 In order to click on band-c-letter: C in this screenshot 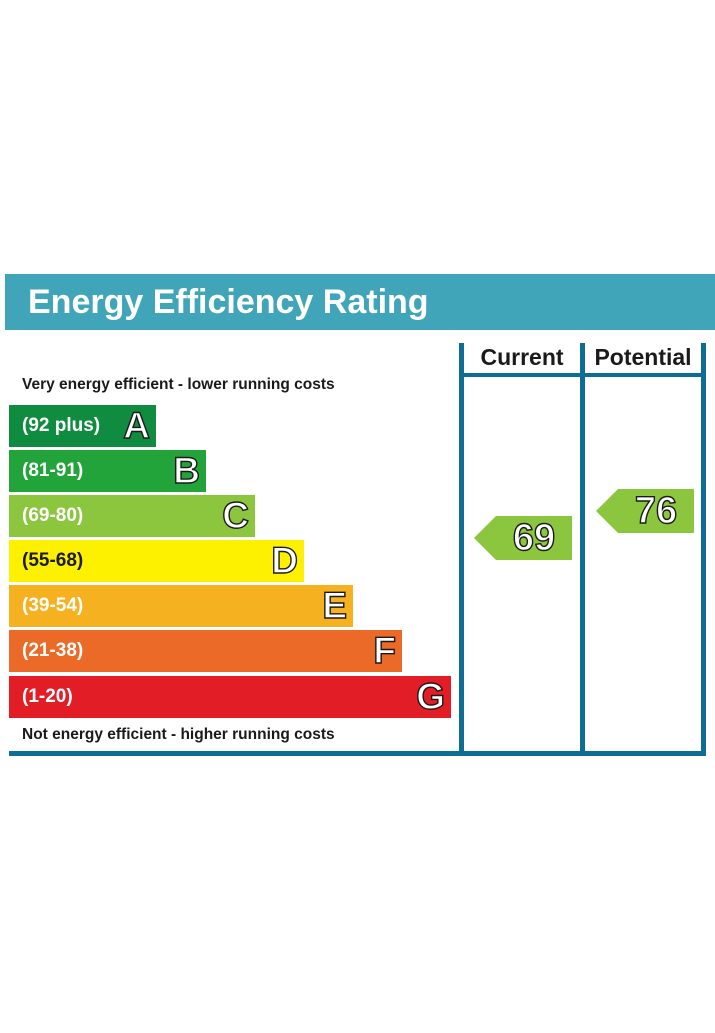, I will do `click(236, 515)`.